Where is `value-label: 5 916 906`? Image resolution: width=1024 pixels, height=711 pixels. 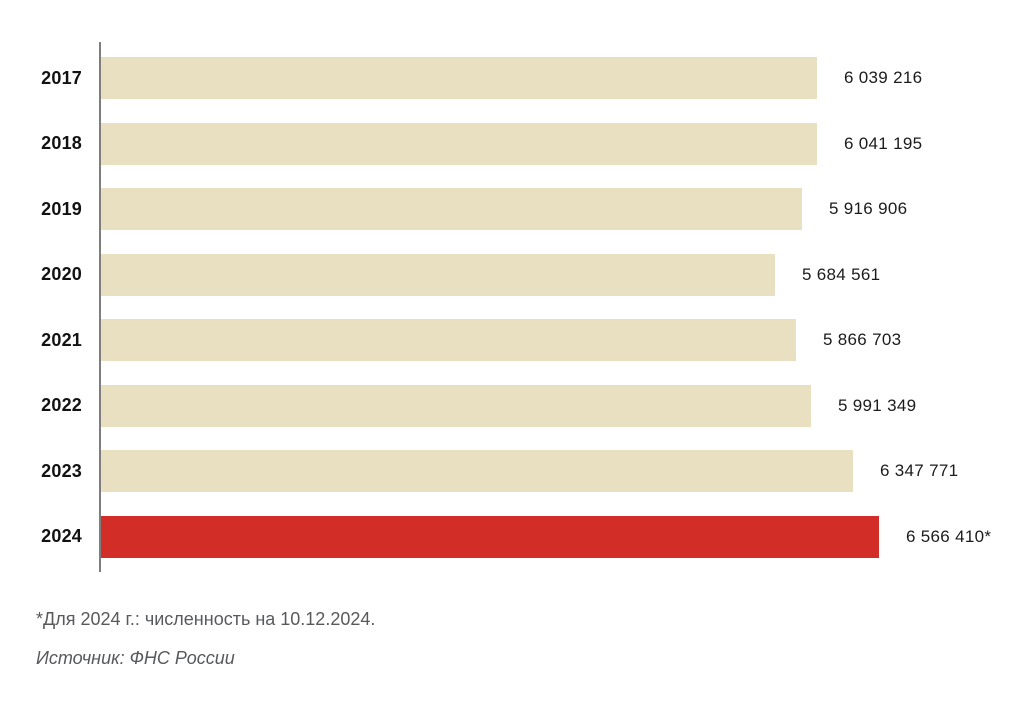 value-label: 5 916 906 is located at coordinates (868, 208).